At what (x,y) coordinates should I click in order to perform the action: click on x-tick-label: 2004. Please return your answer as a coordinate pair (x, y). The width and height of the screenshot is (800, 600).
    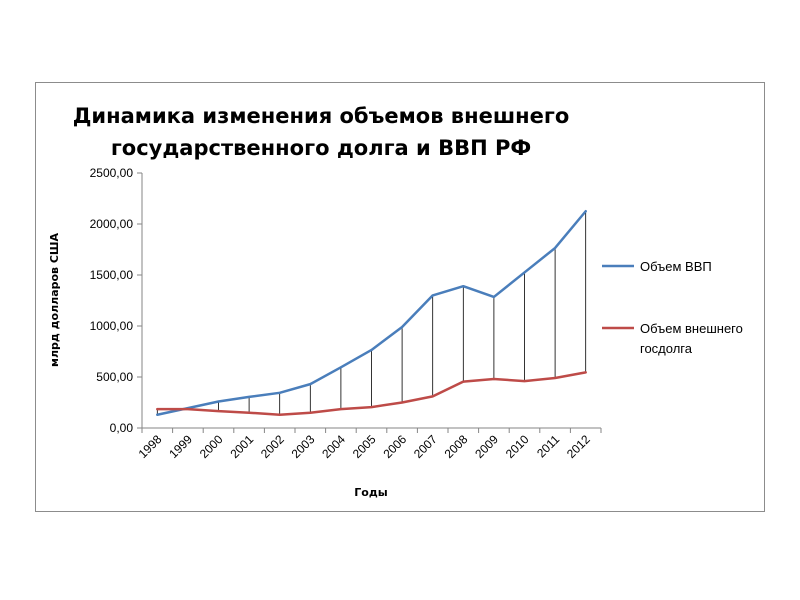
    Looking at the image, I should click on (333, 446).